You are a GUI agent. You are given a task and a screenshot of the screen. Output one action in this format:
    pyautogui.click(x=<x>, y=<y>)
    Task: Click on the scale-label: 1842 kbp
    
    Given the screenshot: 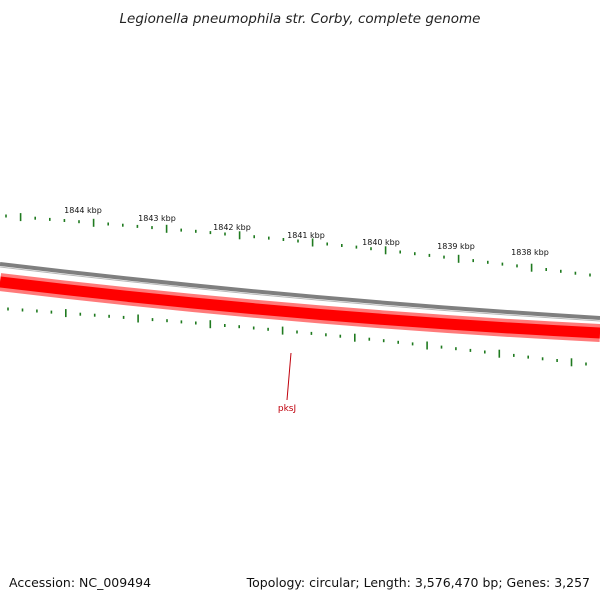 What is the action you would take?
    pyautogui.click(x=232, y=227)
    